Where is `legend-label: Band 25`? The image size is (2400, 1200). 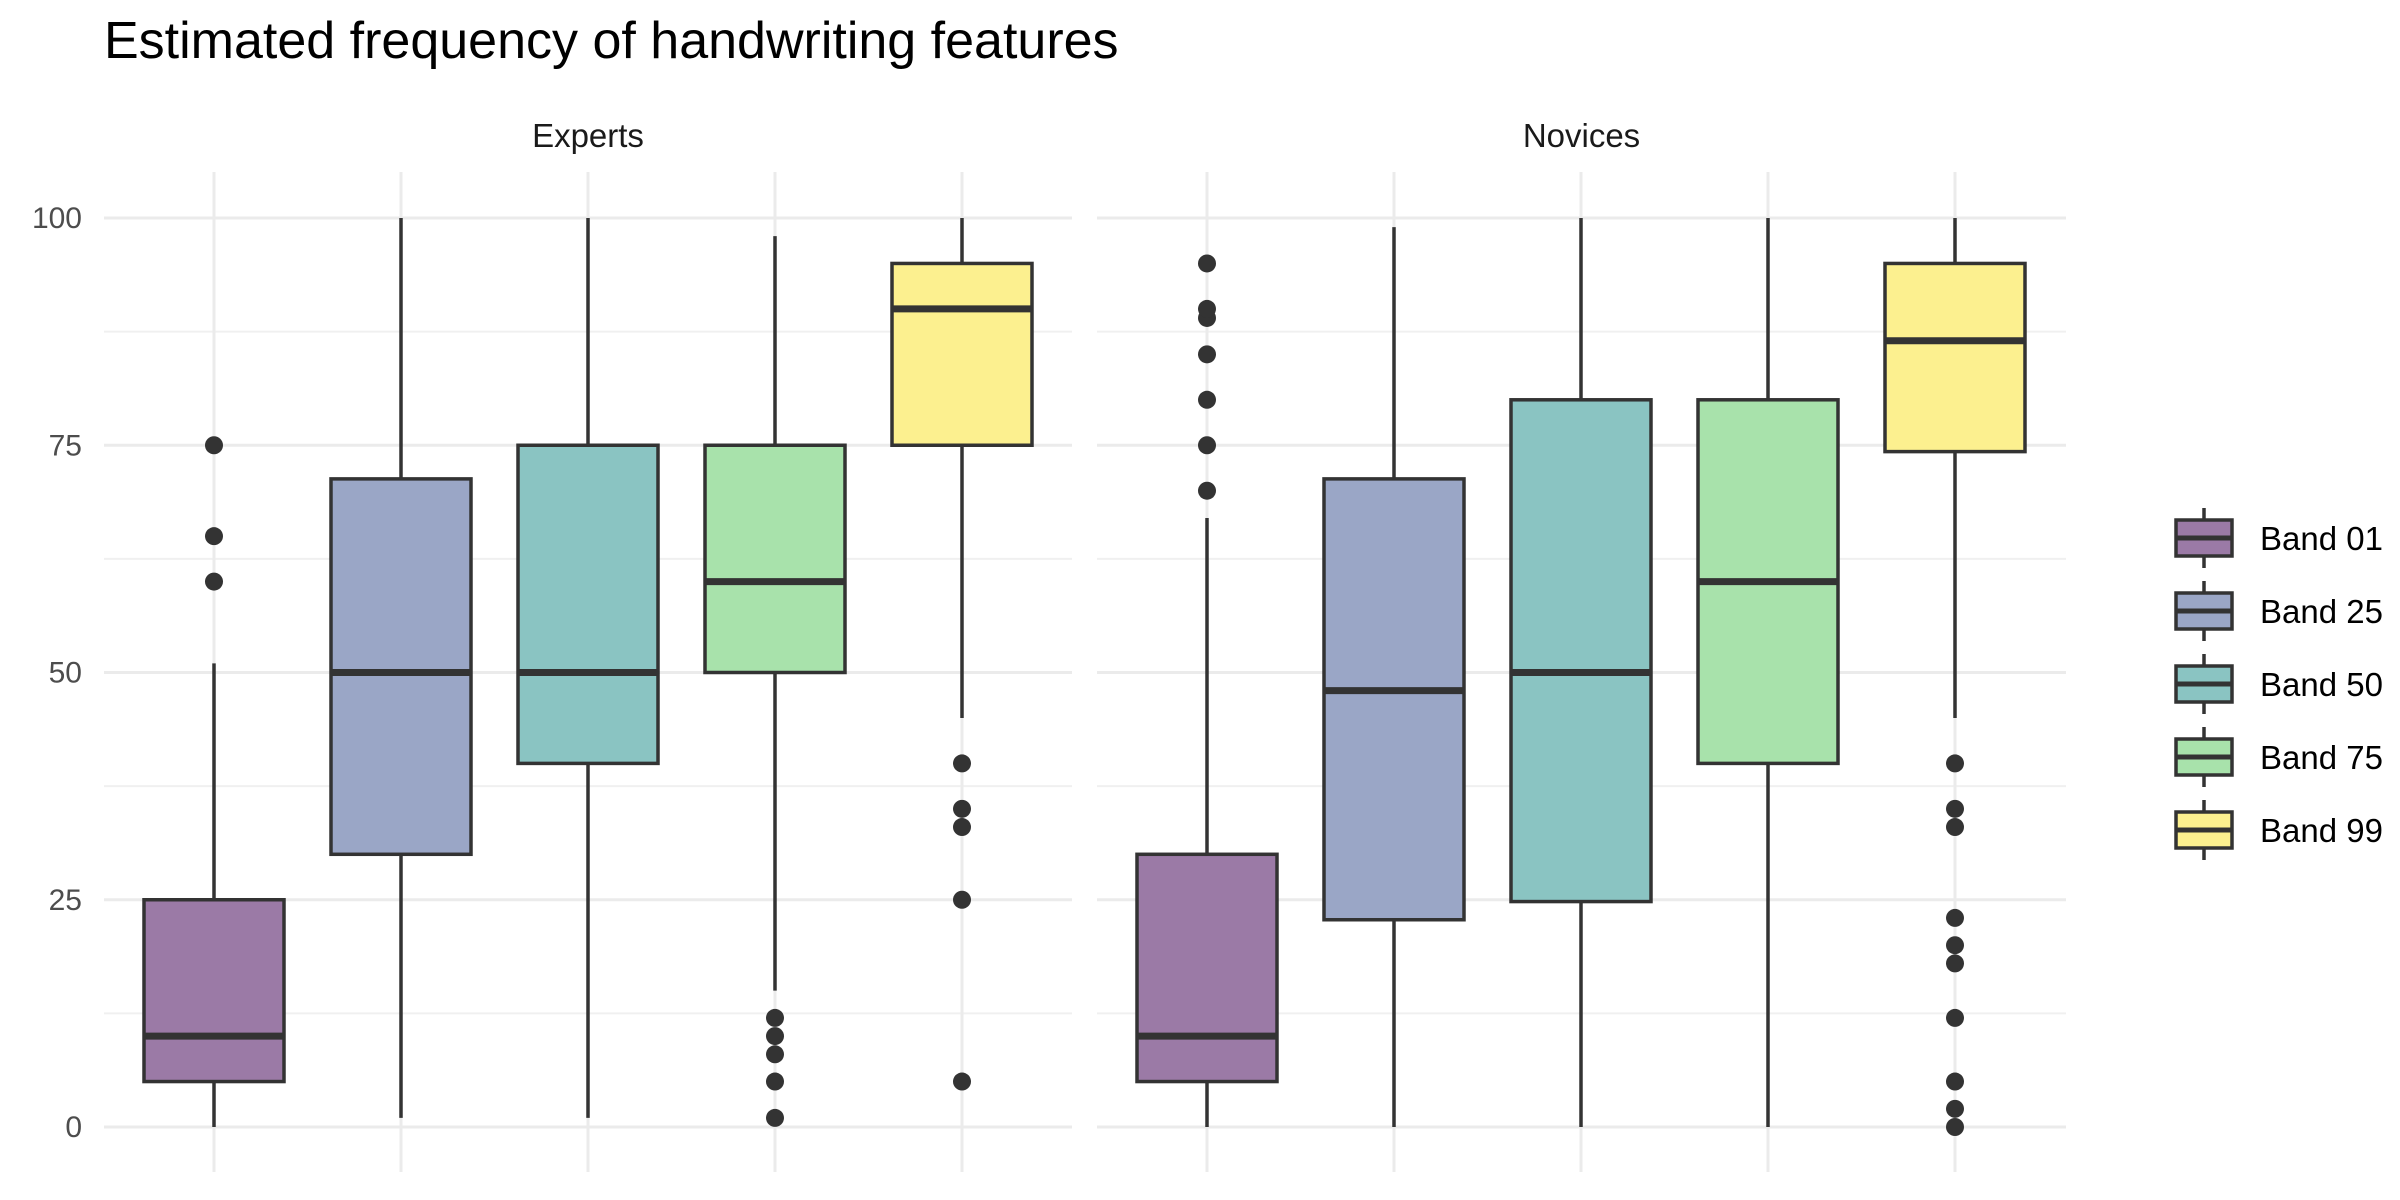 legend-label: Band 25 is located at coordinates (2321, 611).